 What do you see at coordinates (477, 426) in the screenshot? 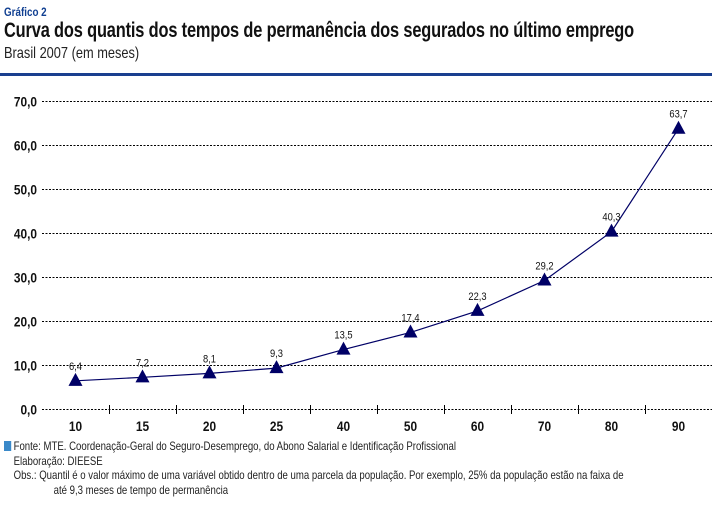
I see `x-tick-label: 60` at bounding box center [477, 426].